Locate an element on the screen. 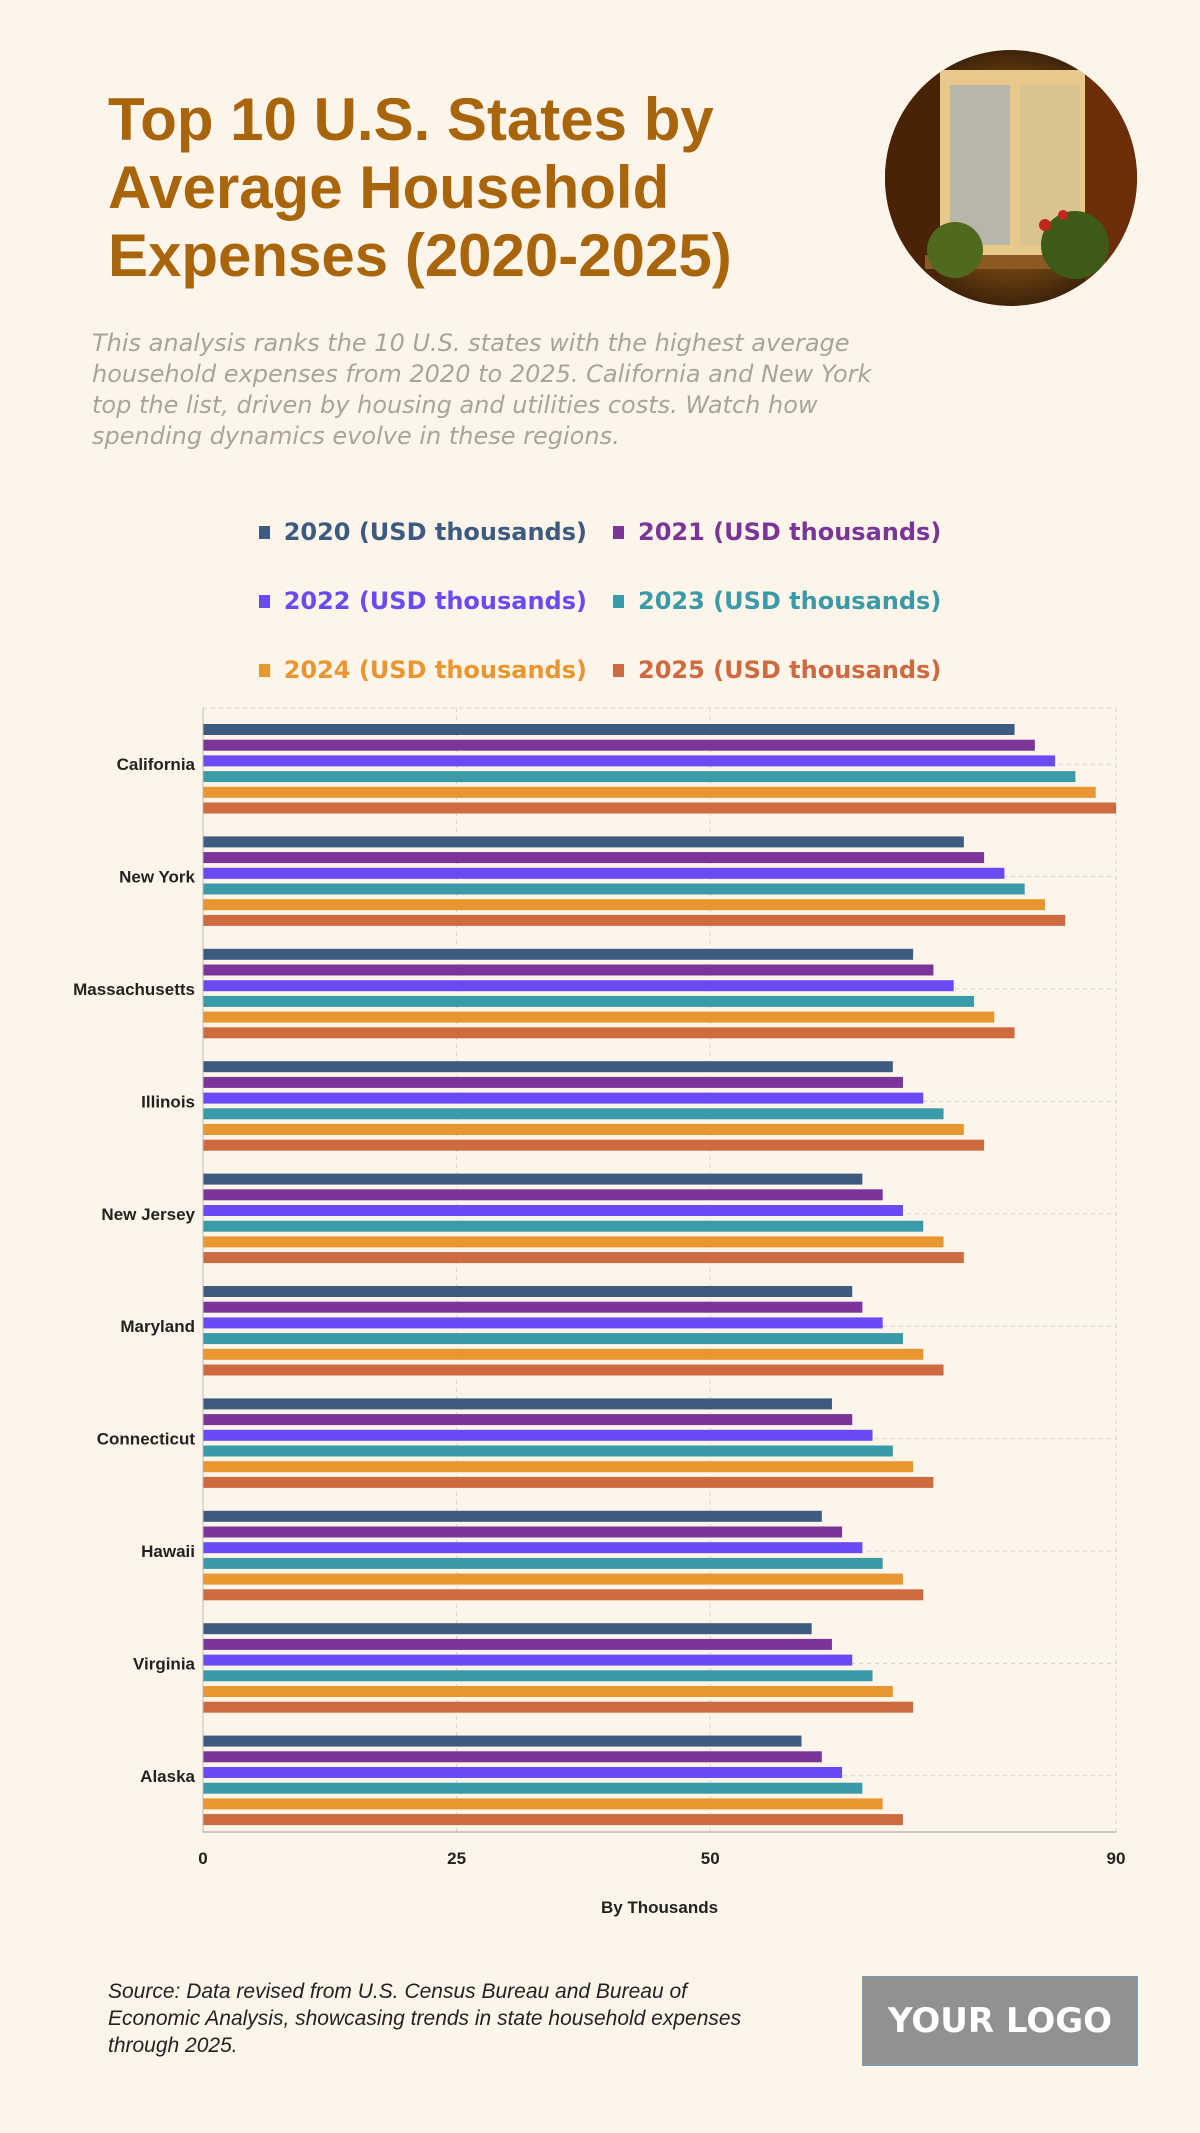  x-tick-label: 25 is located at coordinates (456, 1858).